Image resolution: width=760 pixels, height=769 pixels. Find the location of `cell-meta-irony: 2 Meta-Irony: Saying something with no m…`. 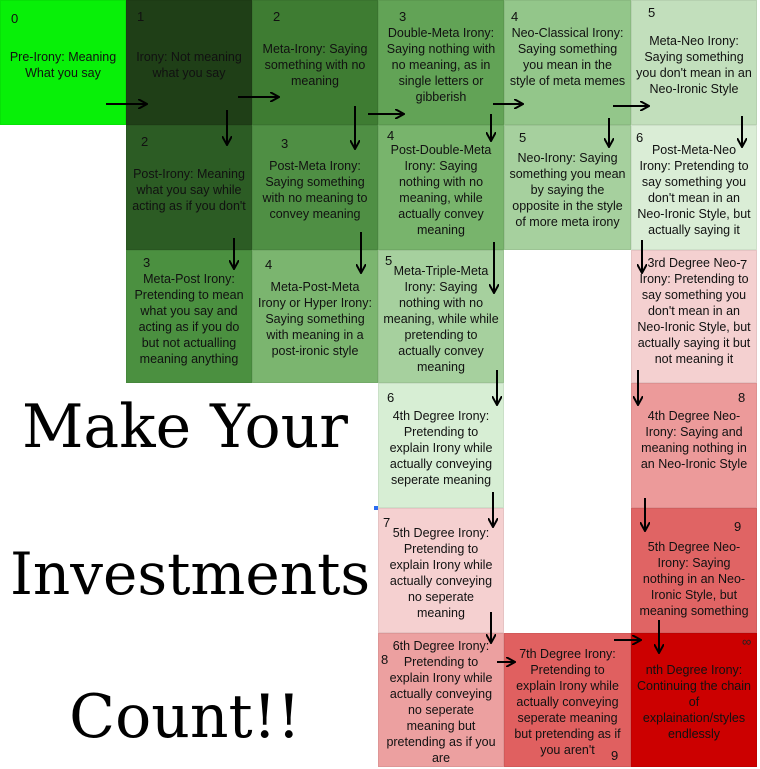

cell-meta-irony: 2 Meta-Irony: Saying something with no m… is located at coordinates (315, 62).